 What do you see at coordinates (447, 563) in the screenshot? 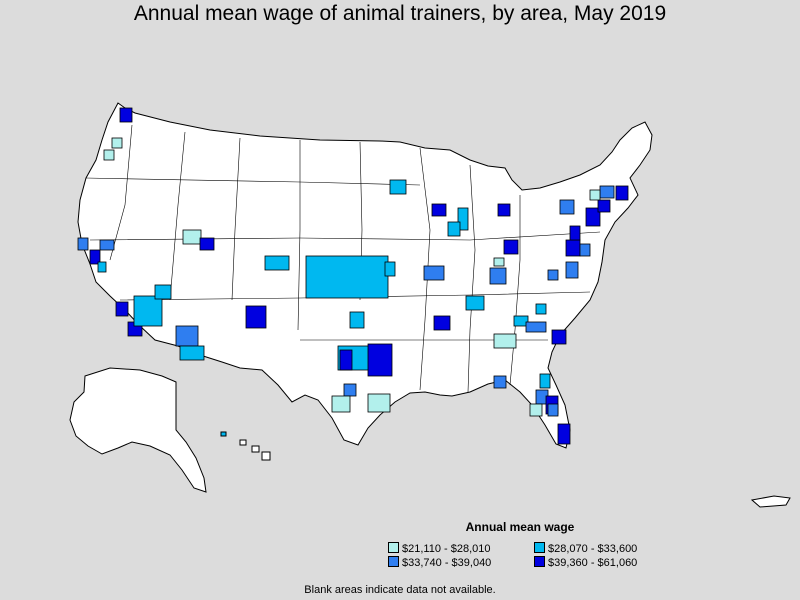
I see `legend-label: $33,740 - $39,040` at bounding box center [447, 563].